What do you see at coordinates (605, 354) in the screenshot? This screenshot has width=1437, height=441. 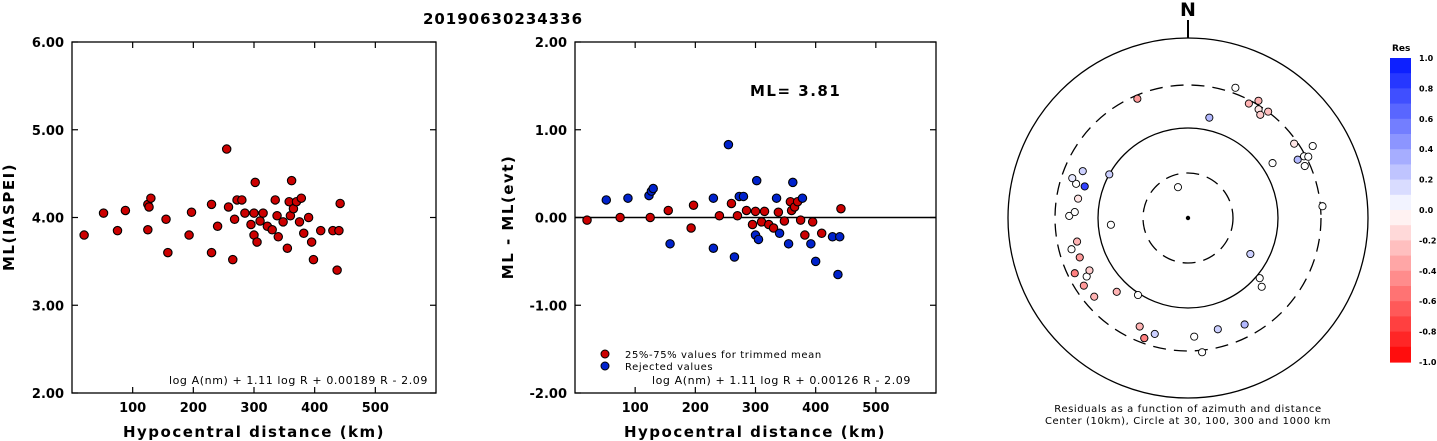 I see `legend-accepted-marker` at bounding box center [605, 354].